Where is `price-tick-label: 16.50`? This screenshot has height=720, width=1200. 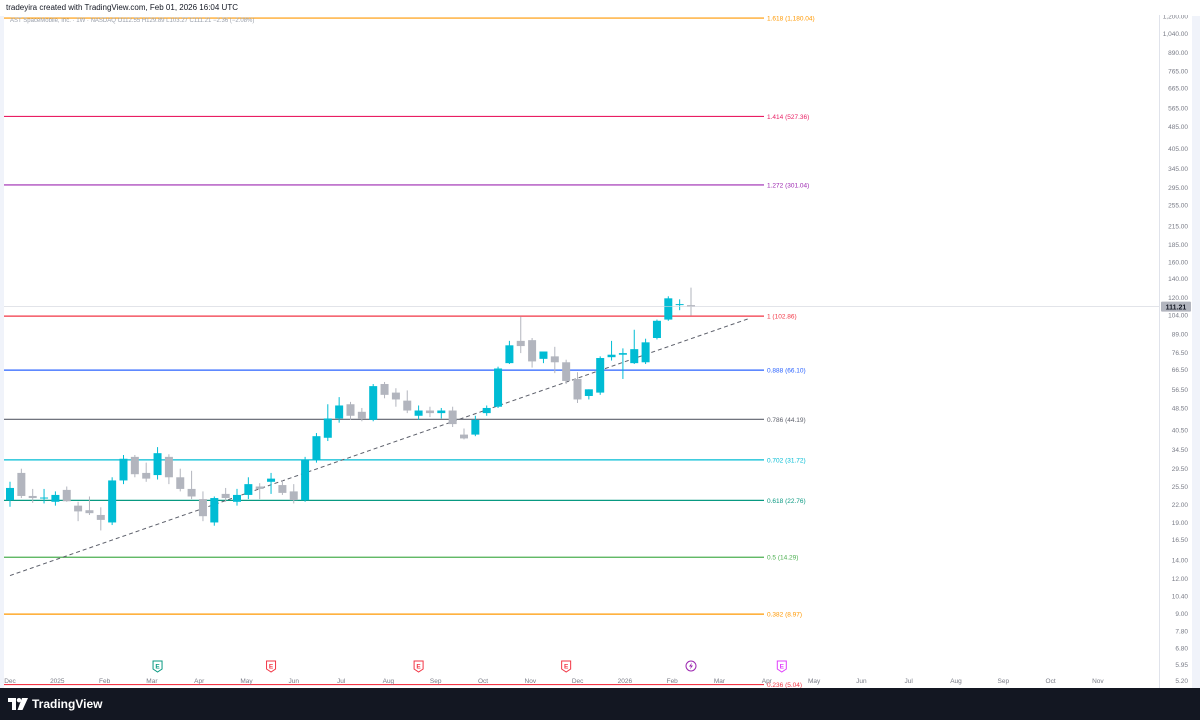 price-tick-label: 16.50 is located at coordinates (1180, 540).